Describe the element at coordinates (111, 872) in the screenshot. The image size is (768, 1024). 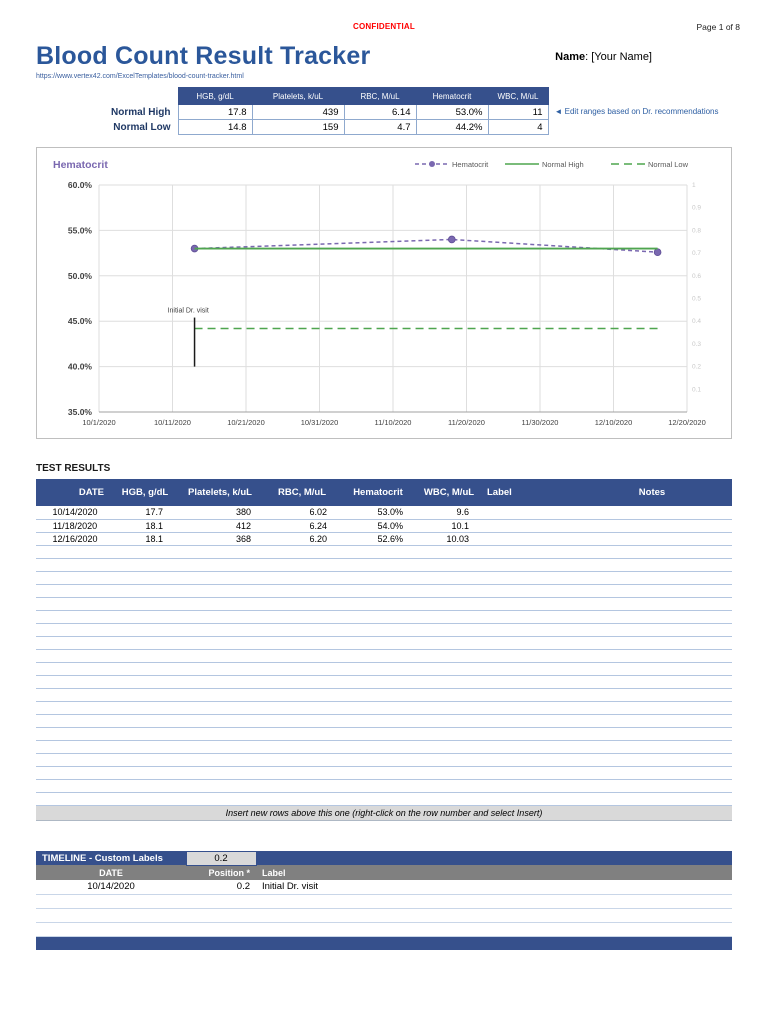
I see `timeline-column-header: DATE` at that location.